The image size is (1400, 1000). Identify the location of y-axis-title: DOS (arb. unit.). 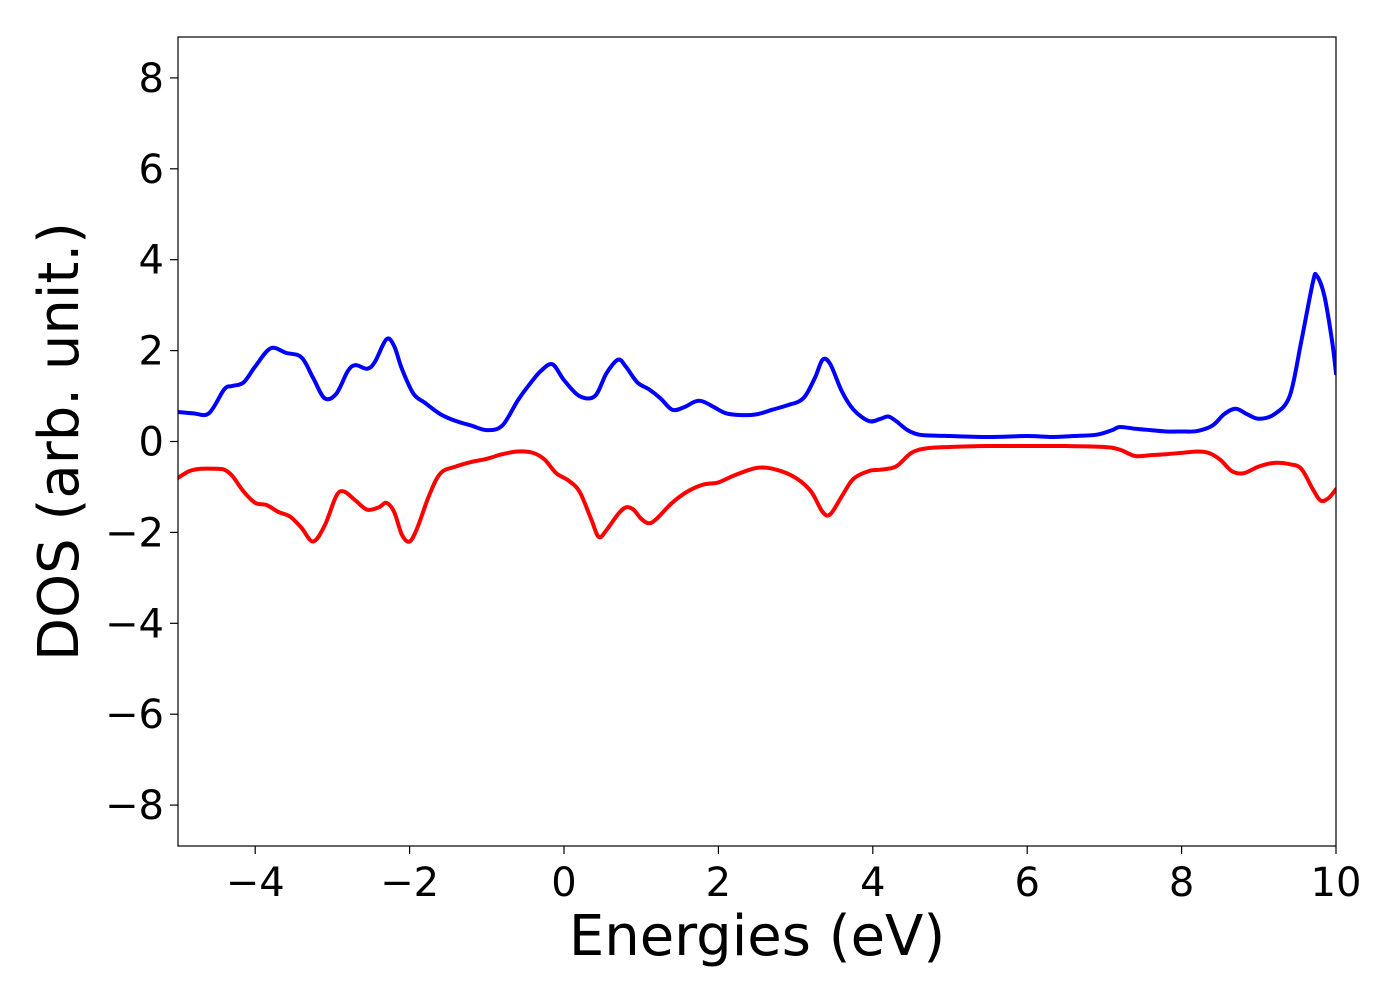
(59, 441).